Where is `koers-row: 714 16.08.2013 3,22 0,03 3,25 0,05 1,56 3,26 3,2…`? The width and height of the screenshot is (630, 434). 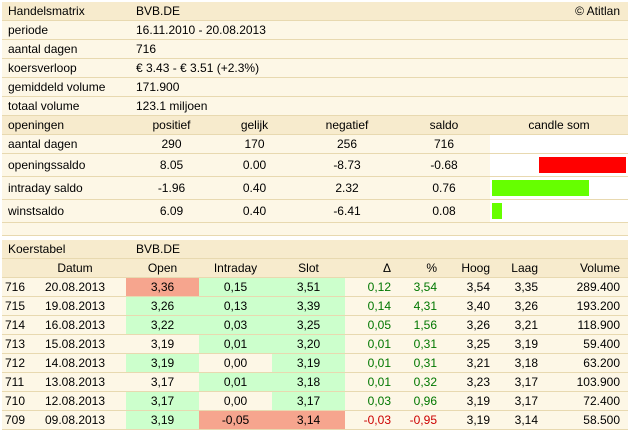 koers-row: 714 16.08.2013 3,22 0,03 3,25 0,05 1,56 3,26 3,2… is located at coordinates (315, 325).